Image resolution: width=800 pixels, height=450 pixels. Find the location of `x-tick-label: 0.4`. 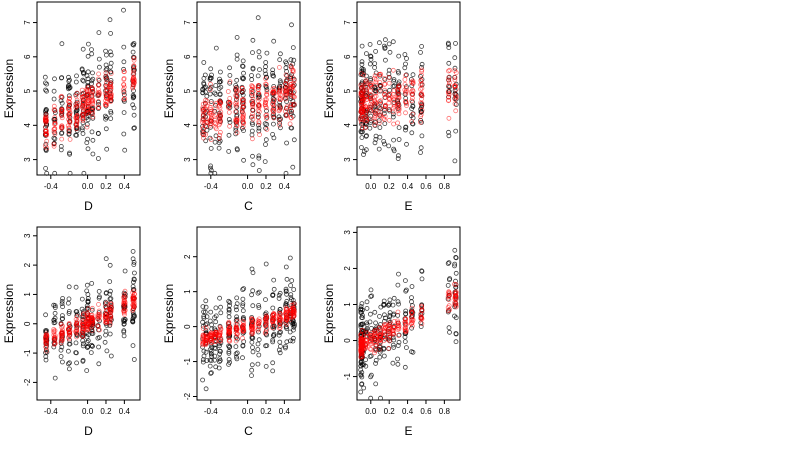

x-tick-label: 0.4 is located at coordinates (408, 411).